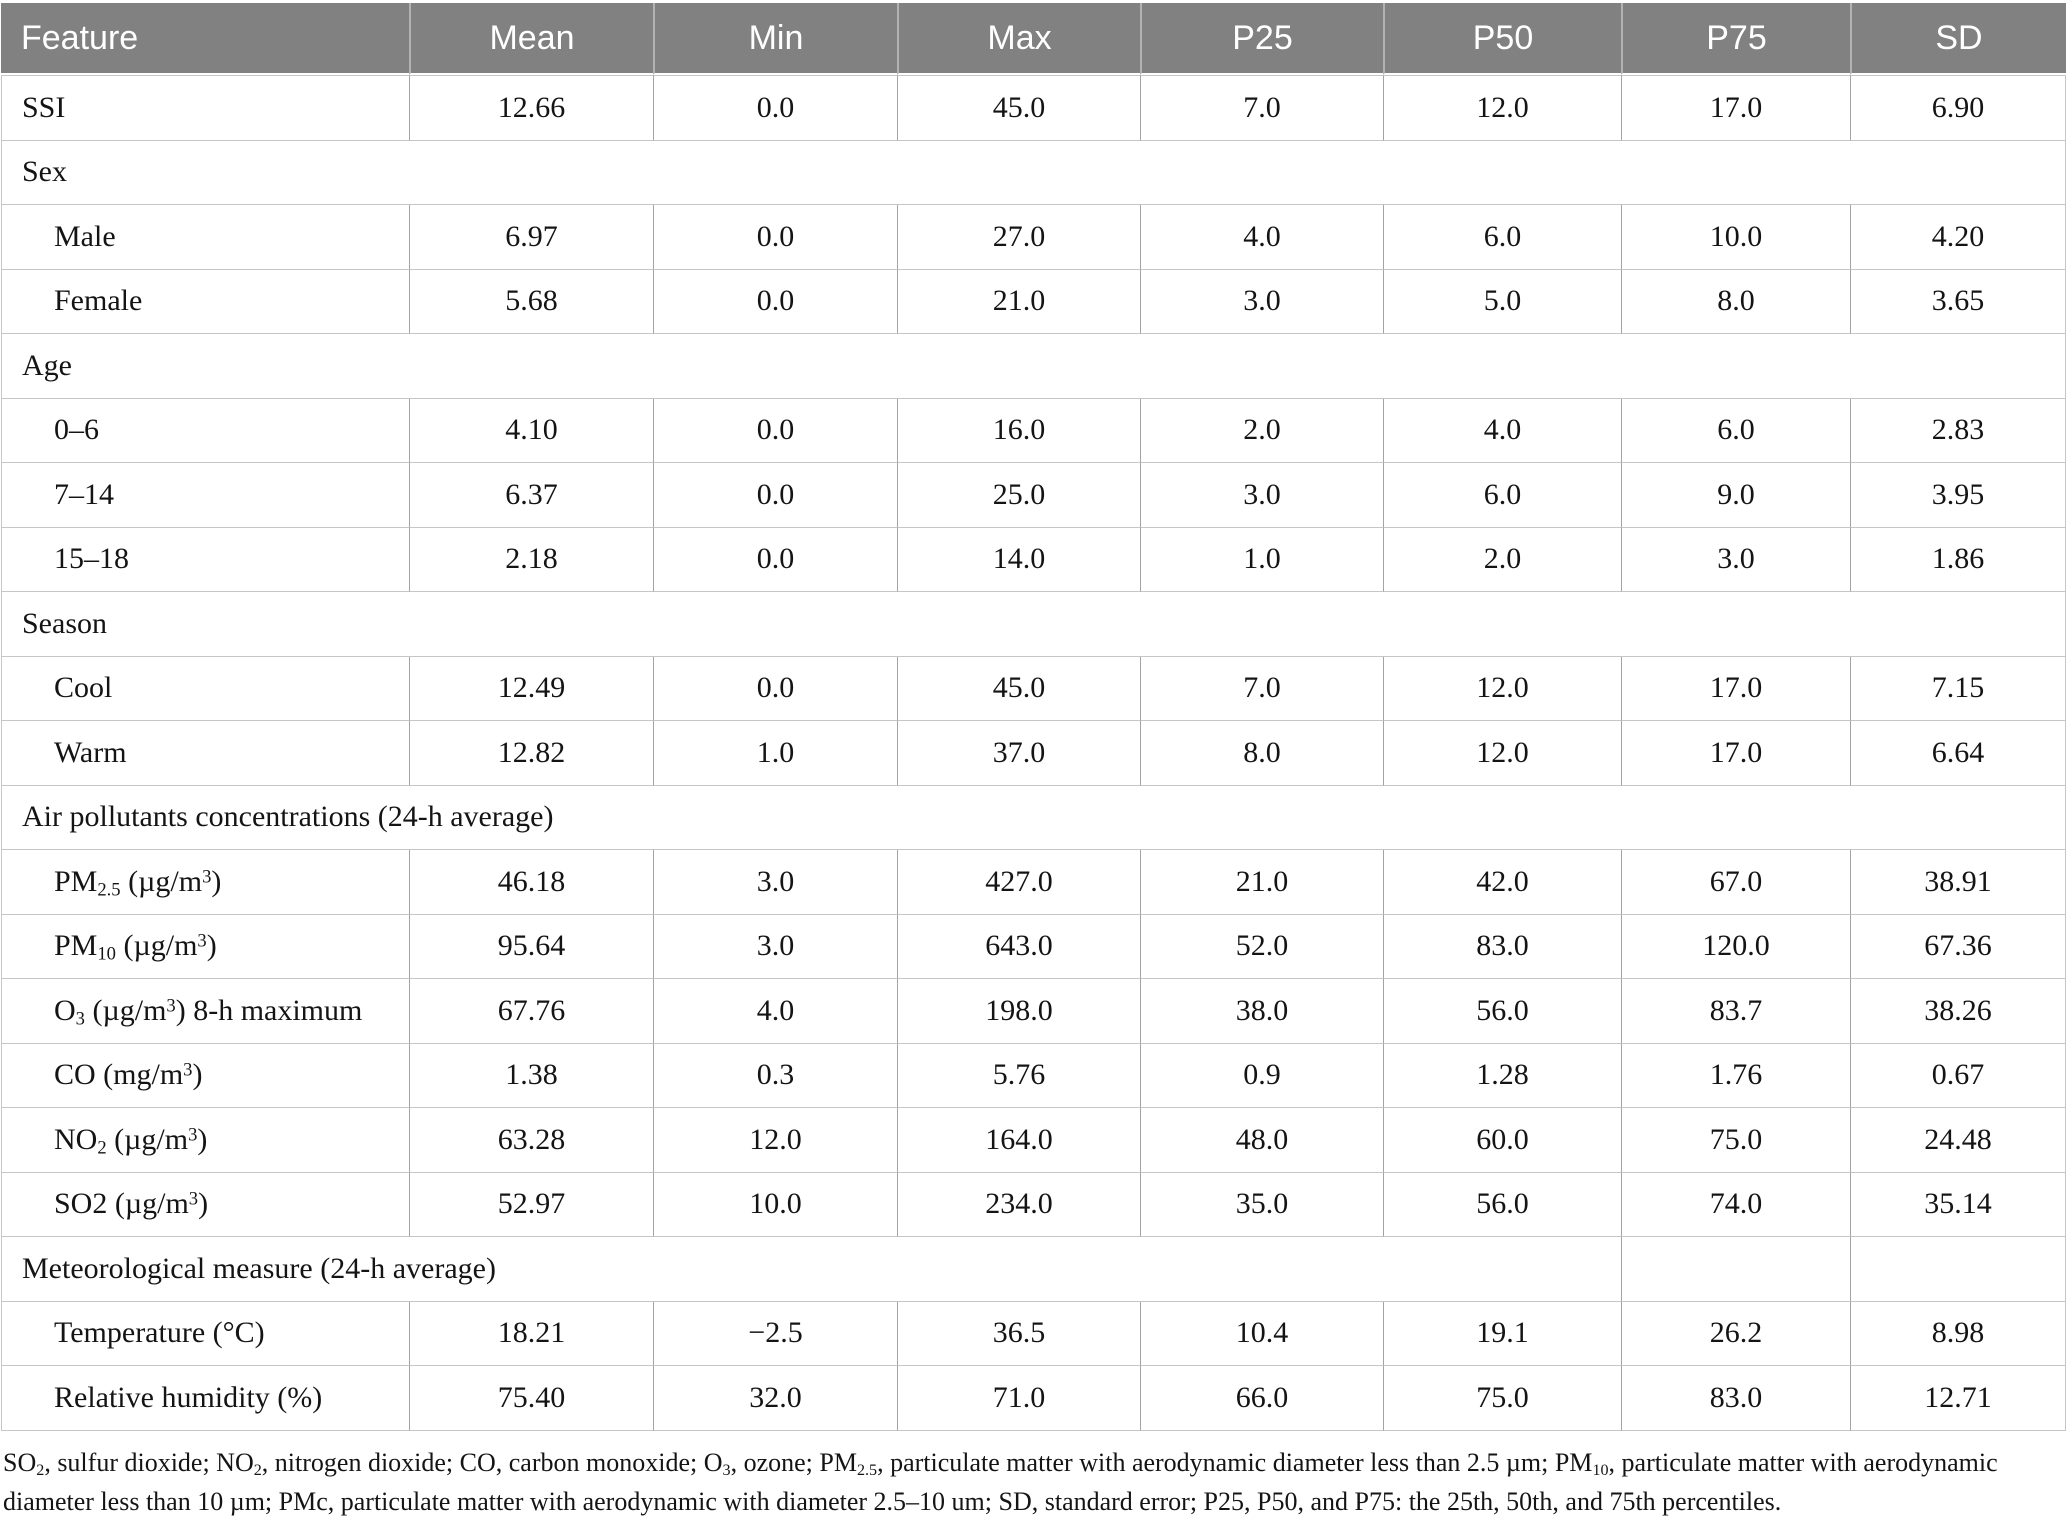  I want to click on feature-cell: Warm, so click(205, 753).